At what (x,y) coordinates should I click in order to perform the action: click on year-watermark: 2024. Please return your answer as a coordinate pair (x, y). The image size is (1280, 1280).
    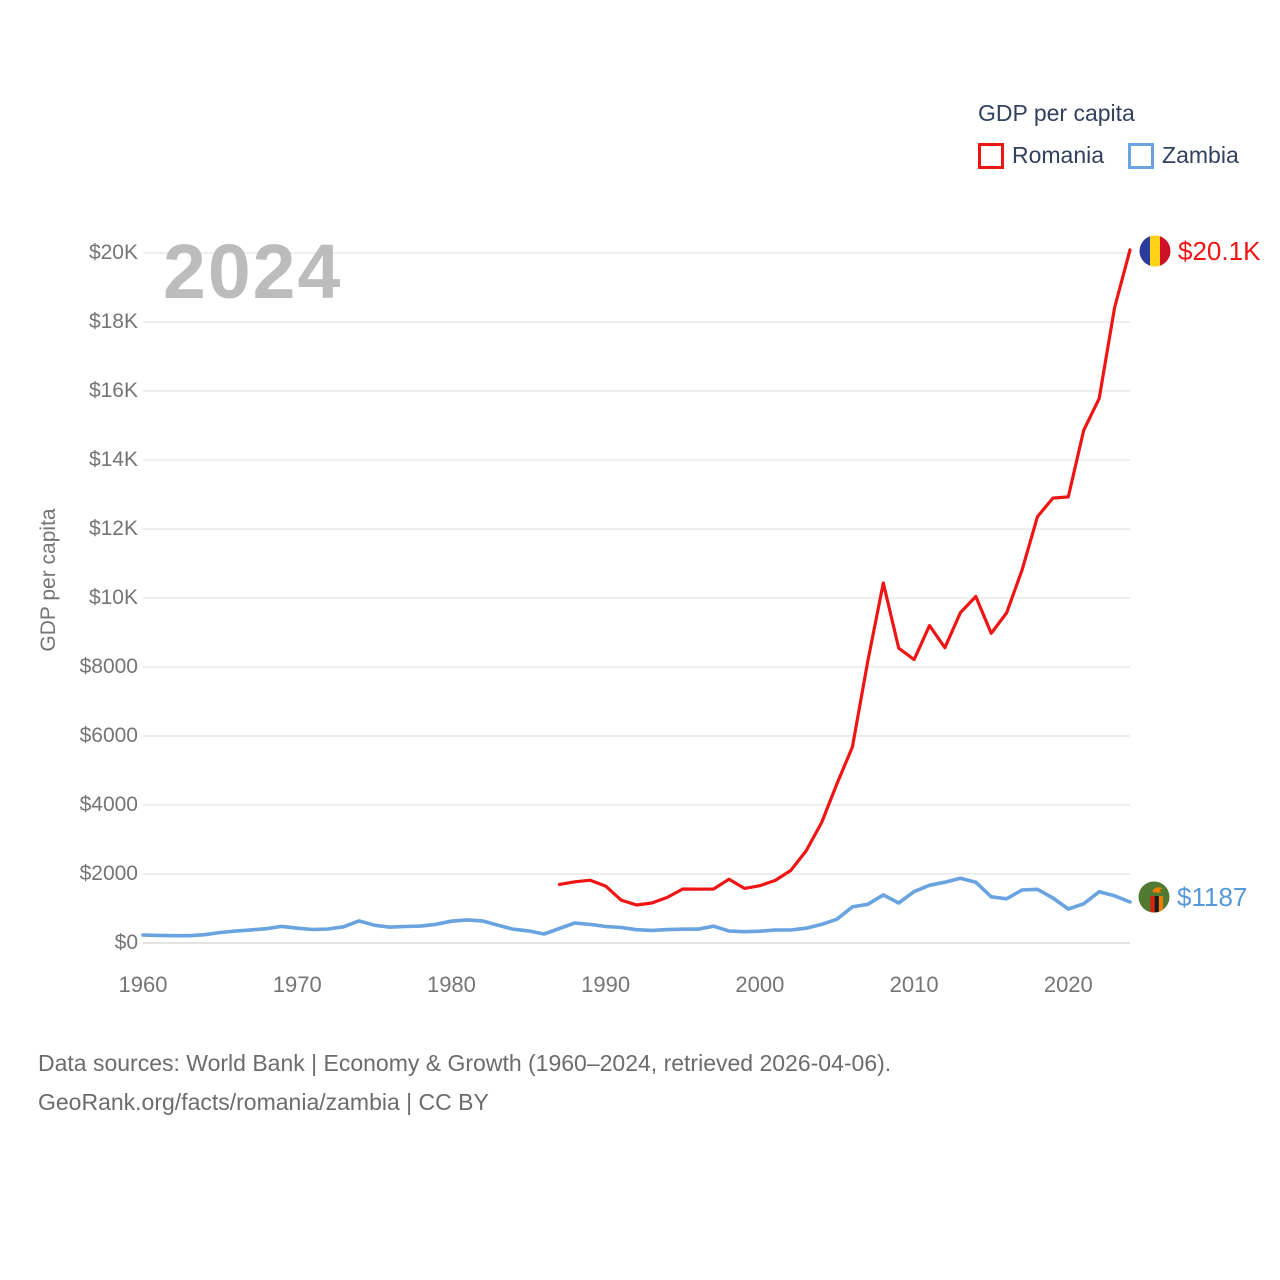
    Looking at the image, I should click on (253, 272).